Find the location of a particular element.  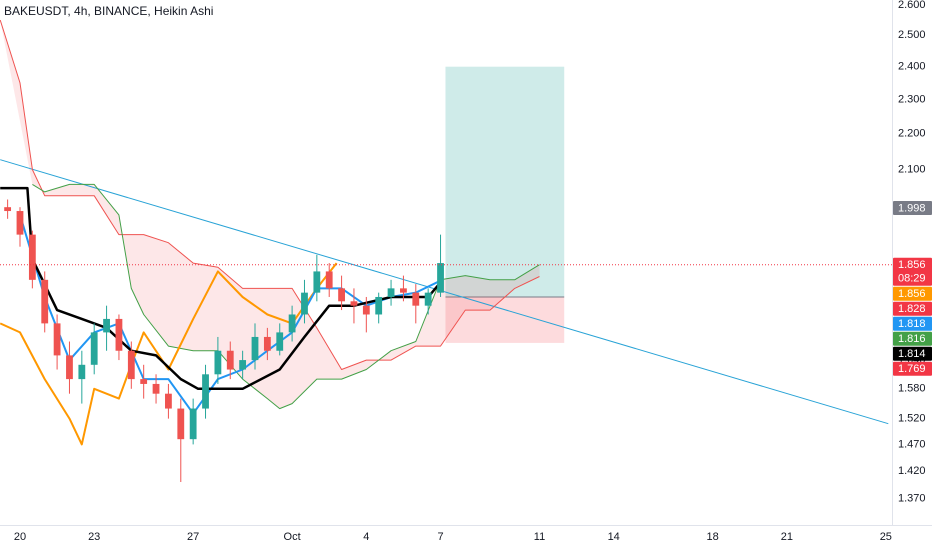

y-tick-label: 2.100 is located at coordinates (912, 169).